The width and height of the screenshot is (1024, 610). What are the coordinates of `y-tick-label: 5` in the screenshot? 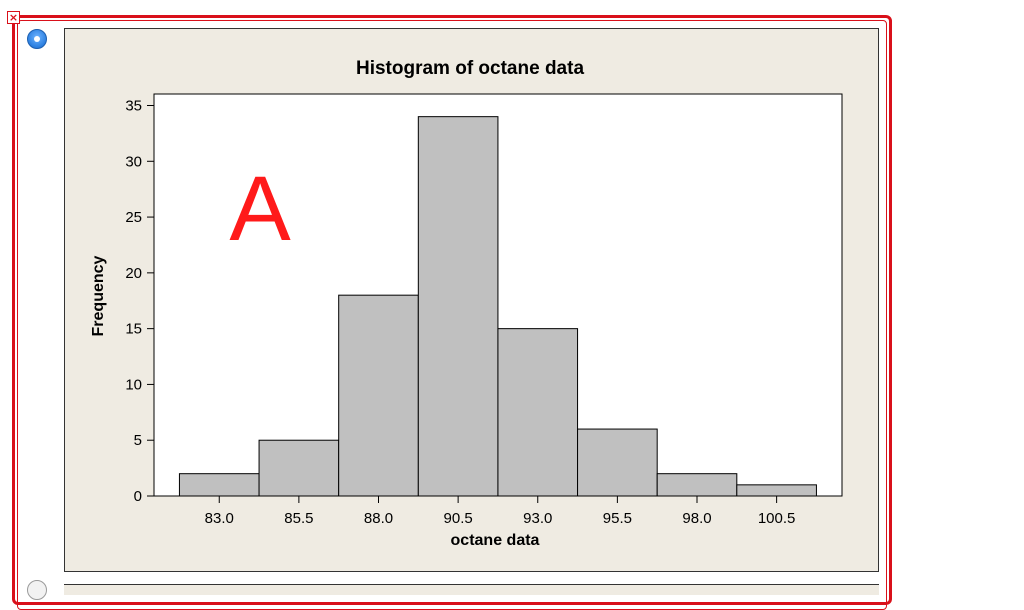 It's located at (138, 440).